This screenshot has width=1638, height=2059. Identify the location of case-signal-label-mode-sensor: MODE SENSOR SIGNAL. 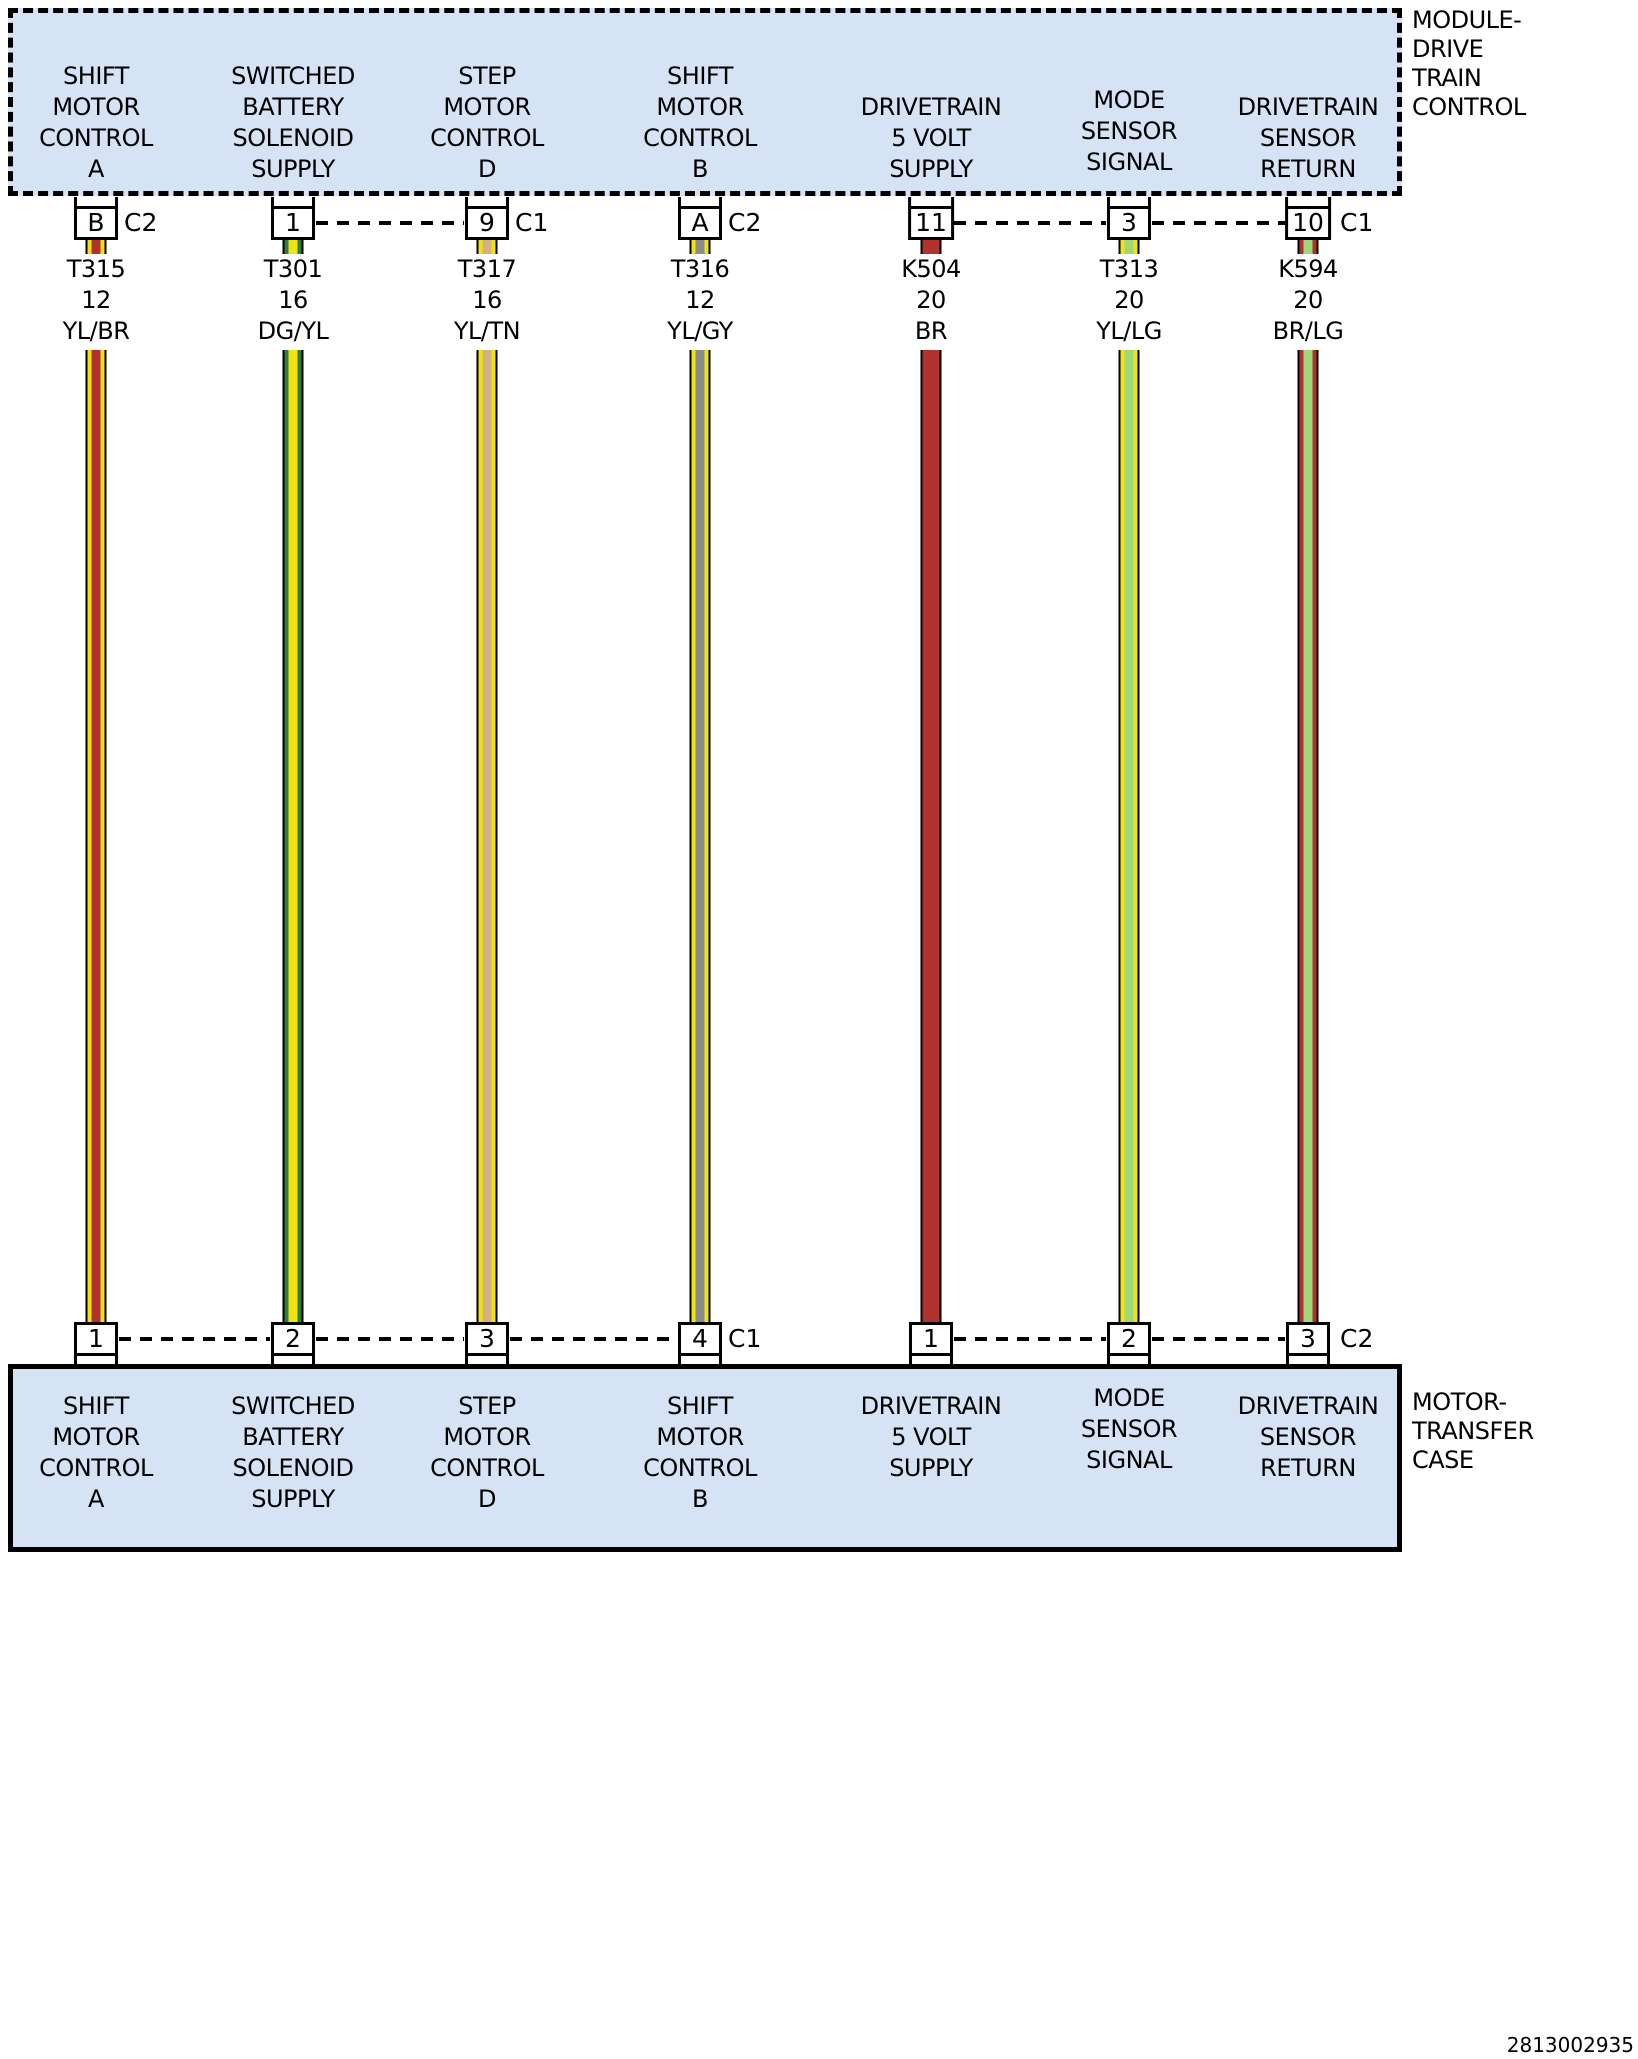
(1129, 1429).